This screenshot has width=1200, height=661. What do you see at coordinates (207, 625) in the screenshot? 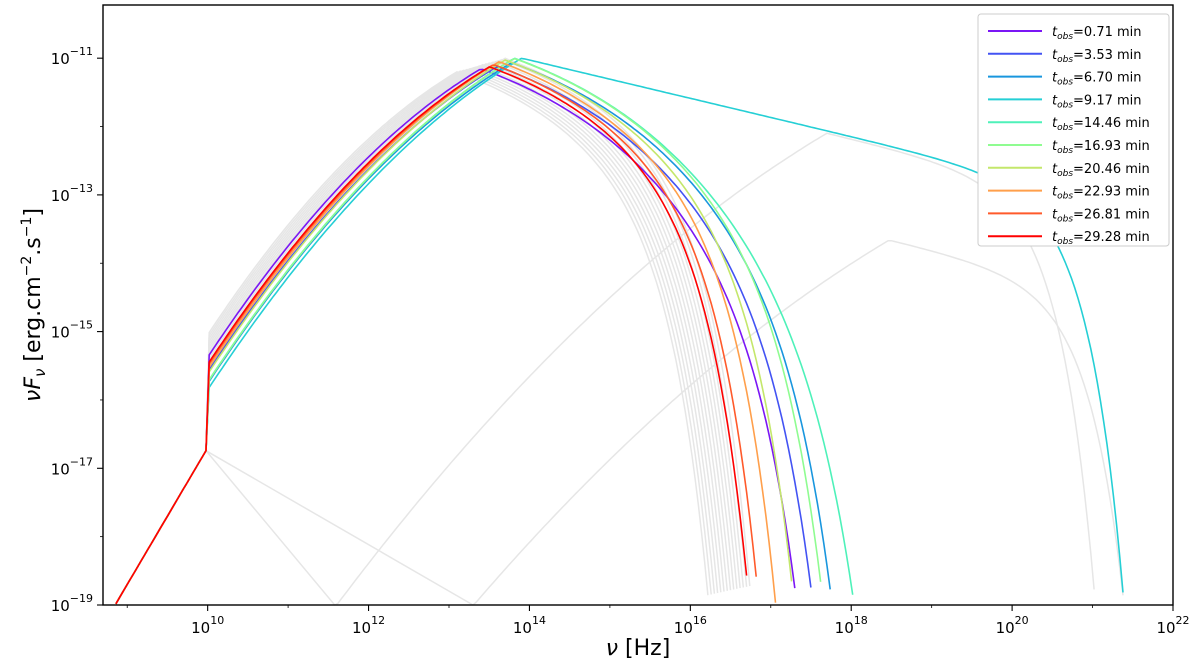
I see `x-tick-label: 1010` at bounding box center [207, 625].